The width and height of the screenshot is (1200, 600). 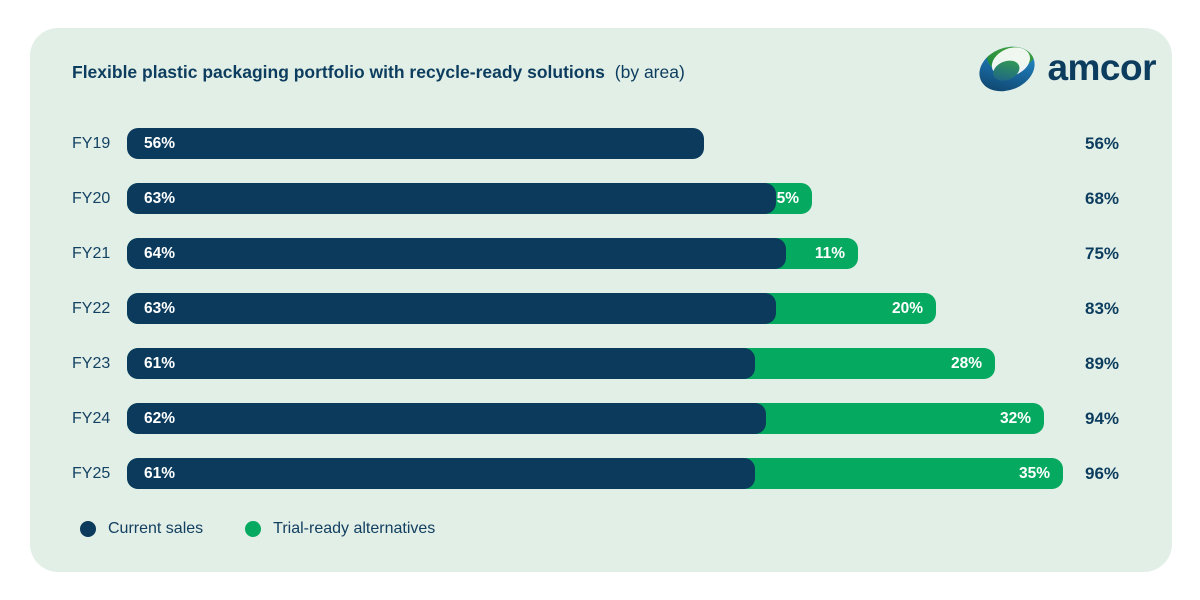 I want to click on chart-row: FY19 56% 56%, so click(x=614, y=143).